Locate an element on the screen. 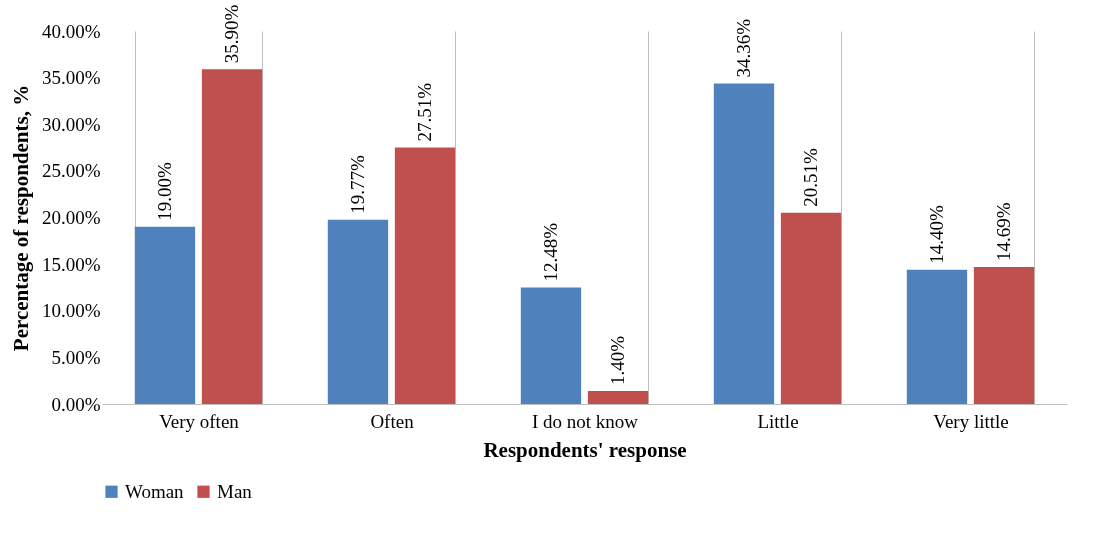 The image size is (1120, 554). y-tick-label: 10.00% is located at coordinates (71, 311).